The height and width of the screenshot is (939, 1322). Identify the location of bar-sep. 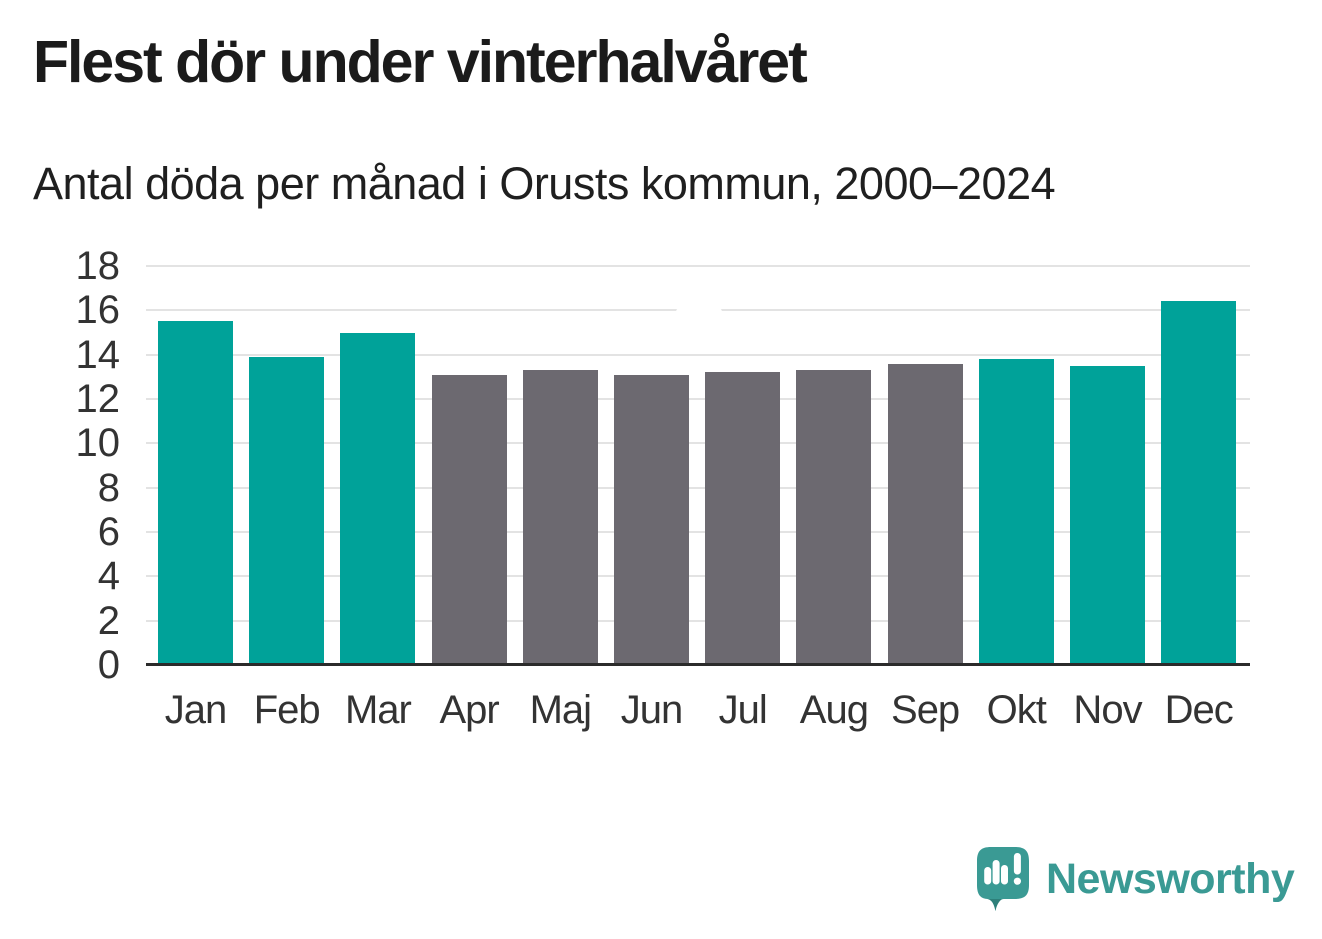
(925, 514).